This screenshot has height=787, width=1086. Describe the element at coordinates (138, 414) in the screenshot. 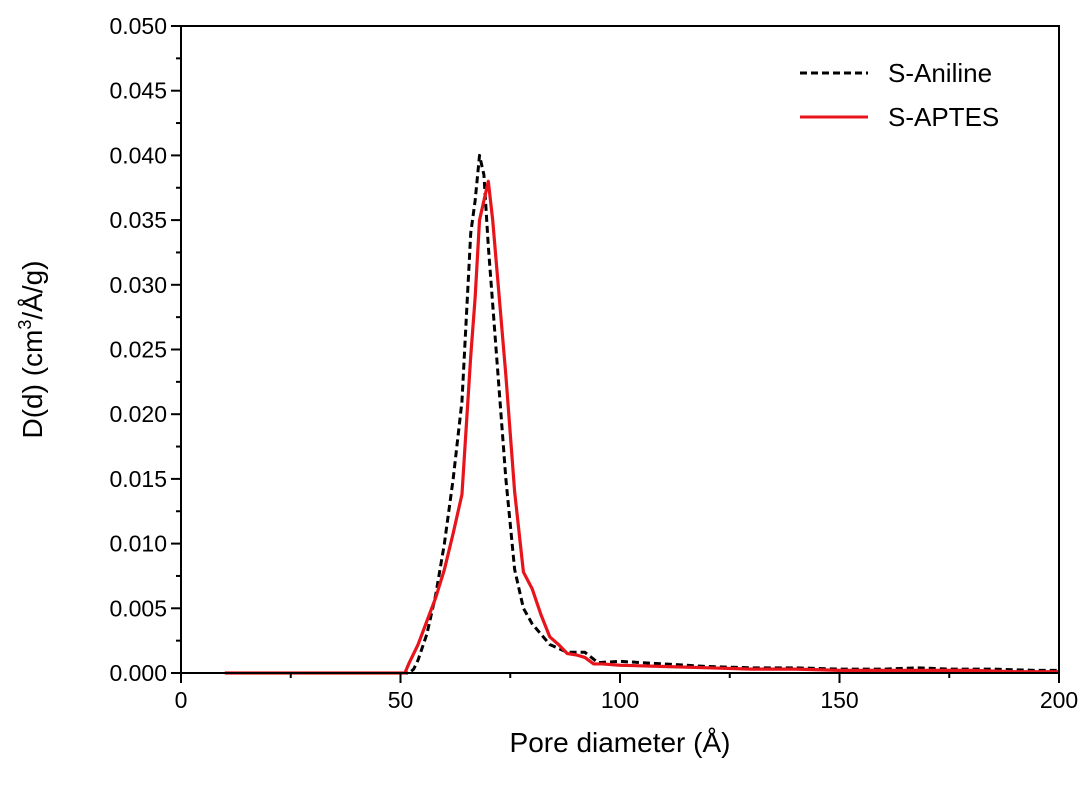

I see `y-tick-label: 0.020` at that location.